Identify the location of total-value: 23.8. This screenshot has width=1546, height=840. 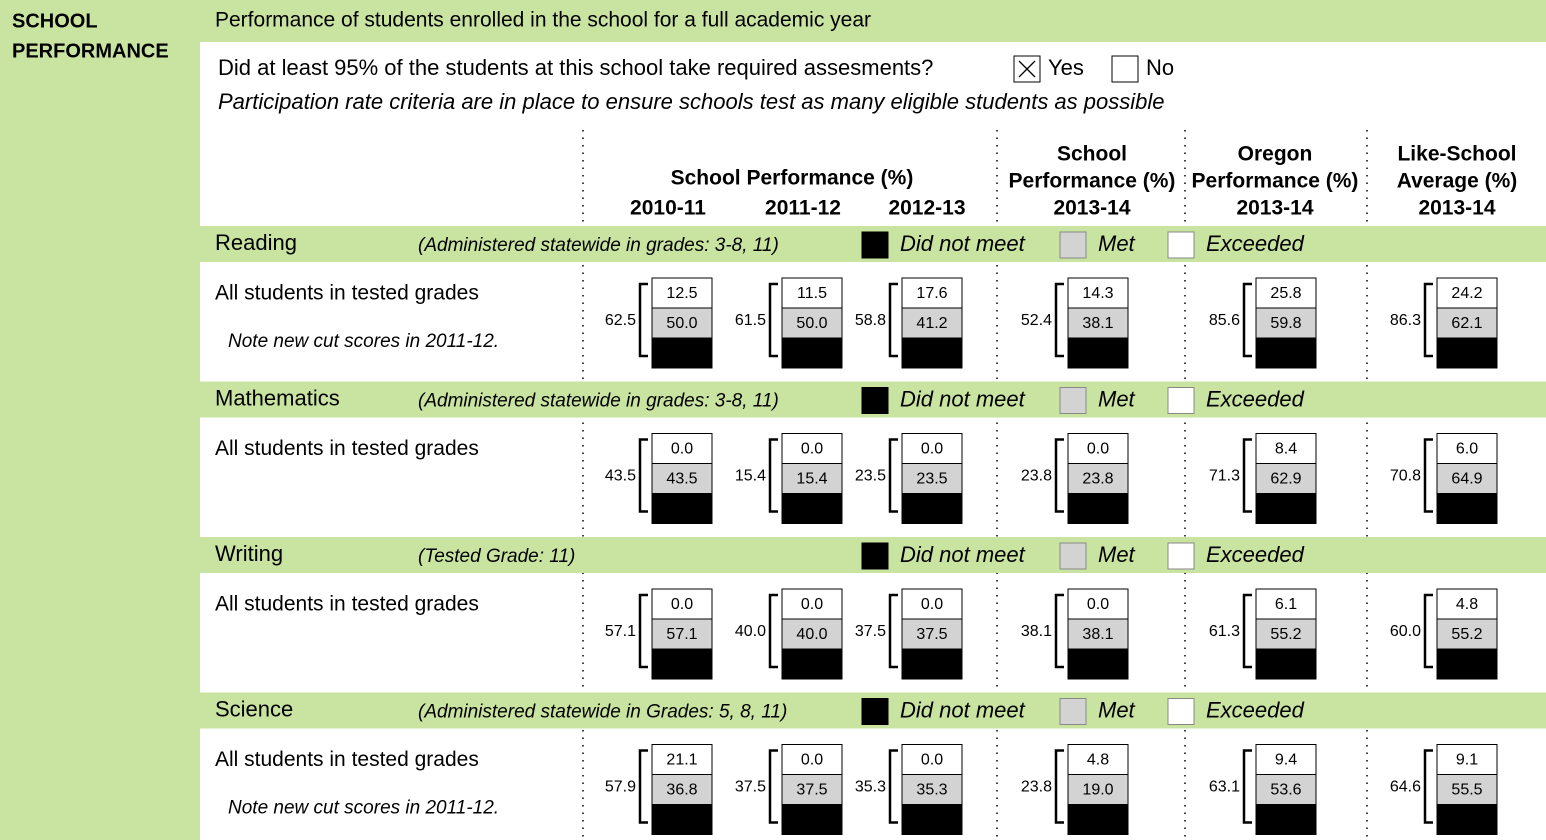
(1036, 476).